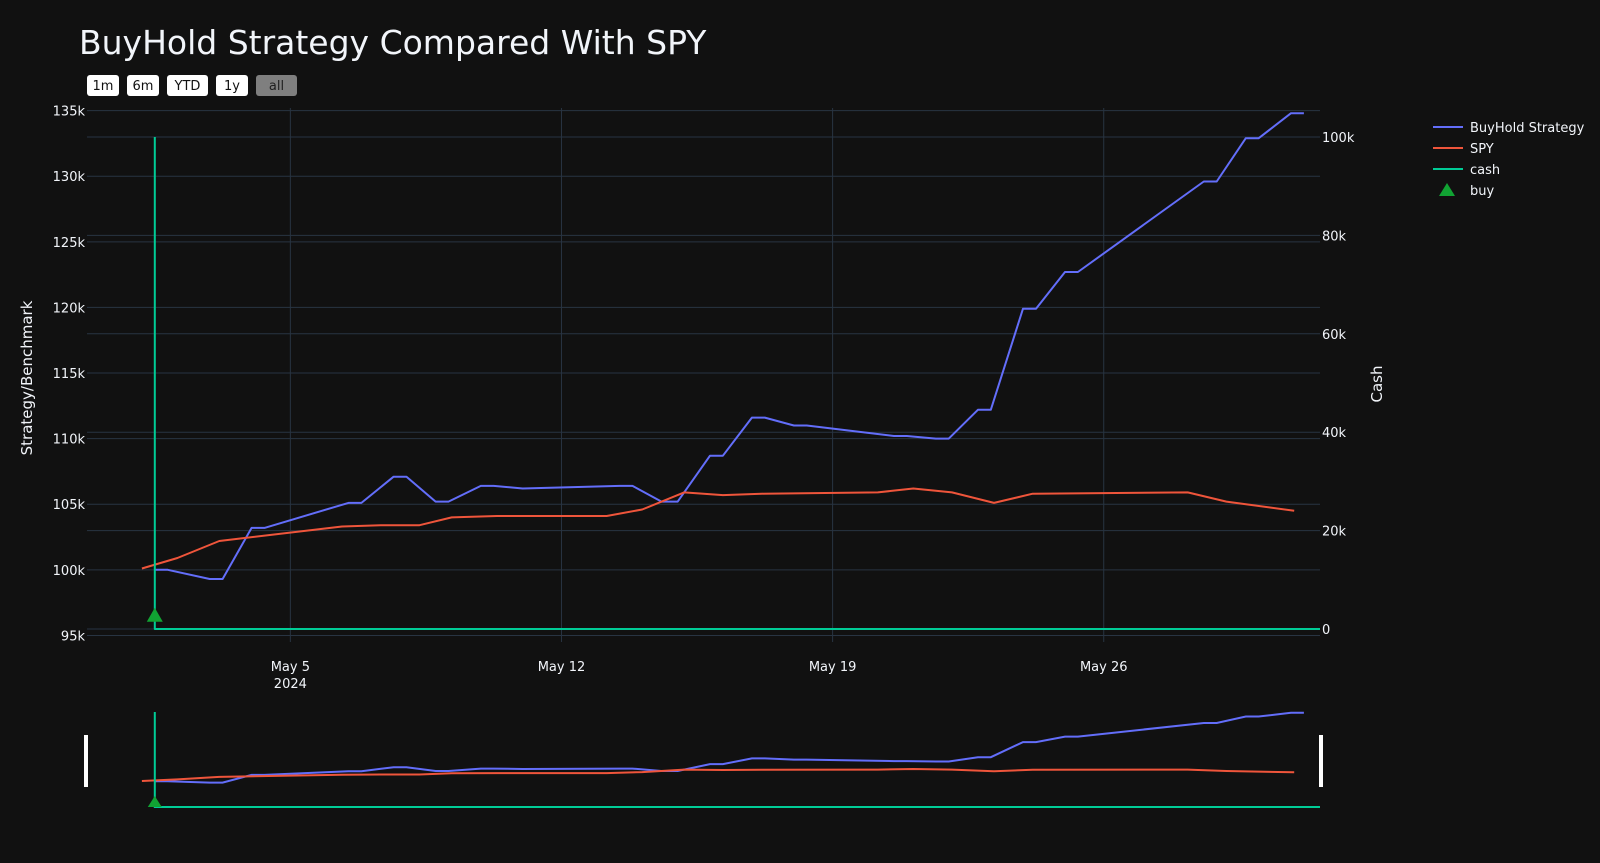 Image resolution: width=1600 pixels, height=863 pixels. I want to click on slider-line-cash, so click(736, 760).